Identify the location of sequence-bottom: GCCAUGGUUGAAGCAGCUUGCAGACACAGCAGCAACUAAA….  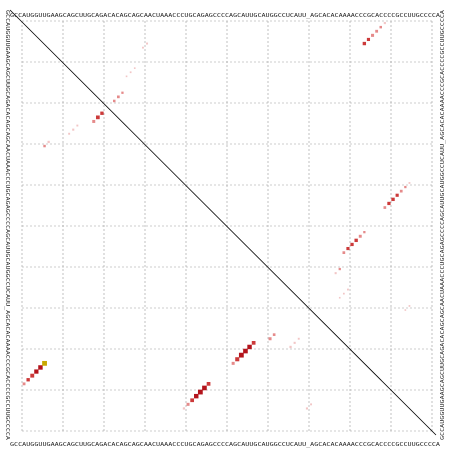
(225, 445).